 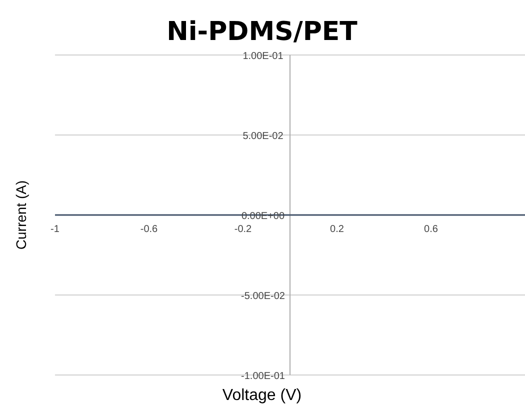 I want to click on x-tick-label: -0.2, so click(x=243, y=229).